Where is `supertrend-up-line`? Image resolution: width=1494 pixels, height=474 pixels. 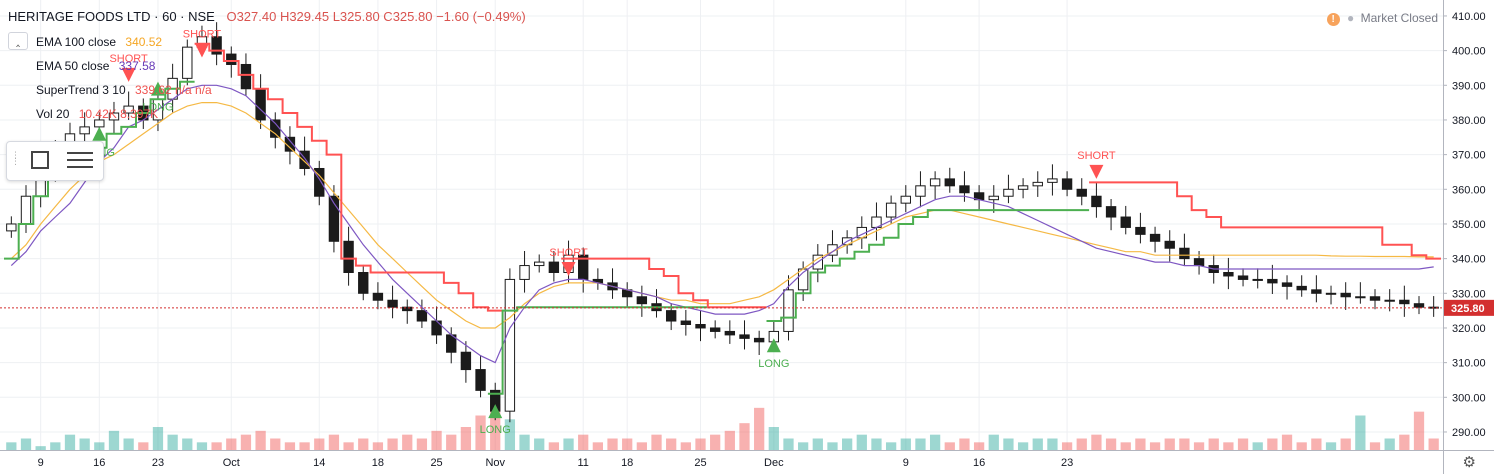
supertrend-up-line is located at coordinates (928, 265).